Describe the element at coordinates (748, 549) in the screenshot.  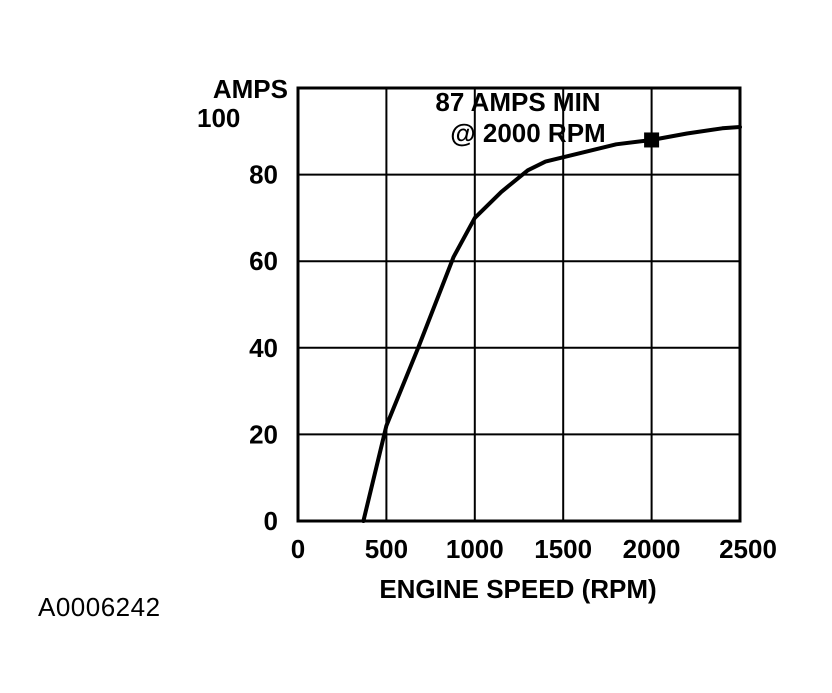
I see `x-tick-2500: 2500` at that location.